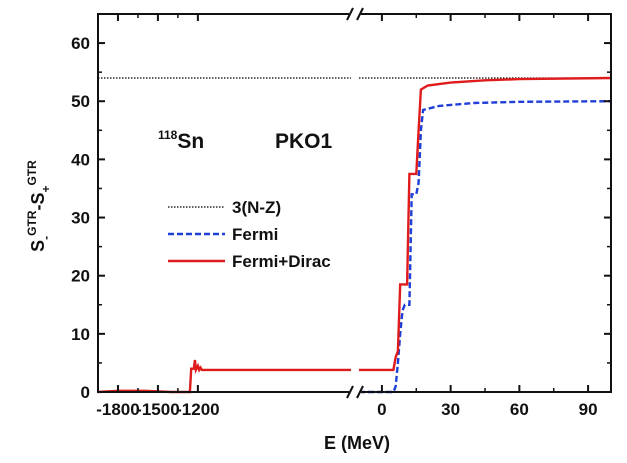  What do you see at coordinates (588, 409) in the screenshot?
I see `x-tick-label: 90` at bounding box center [588, 409].